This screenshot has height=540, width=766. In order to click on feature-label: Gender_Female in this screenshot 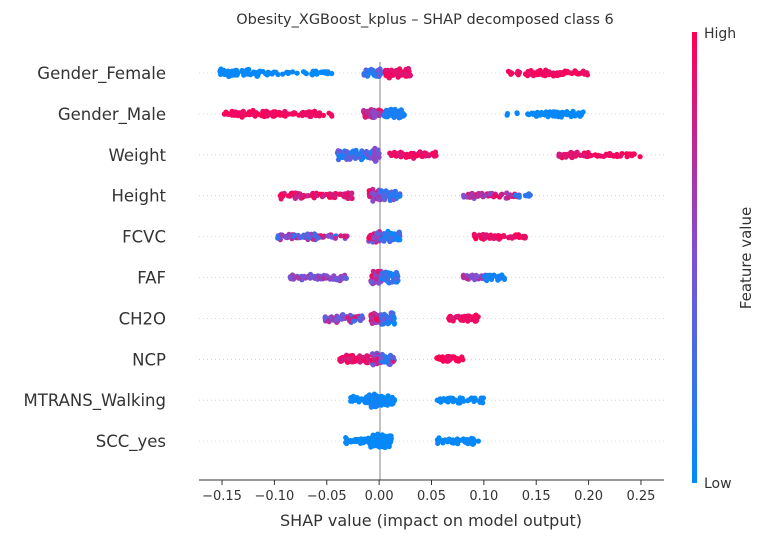, I will do `click(101, 74)`.